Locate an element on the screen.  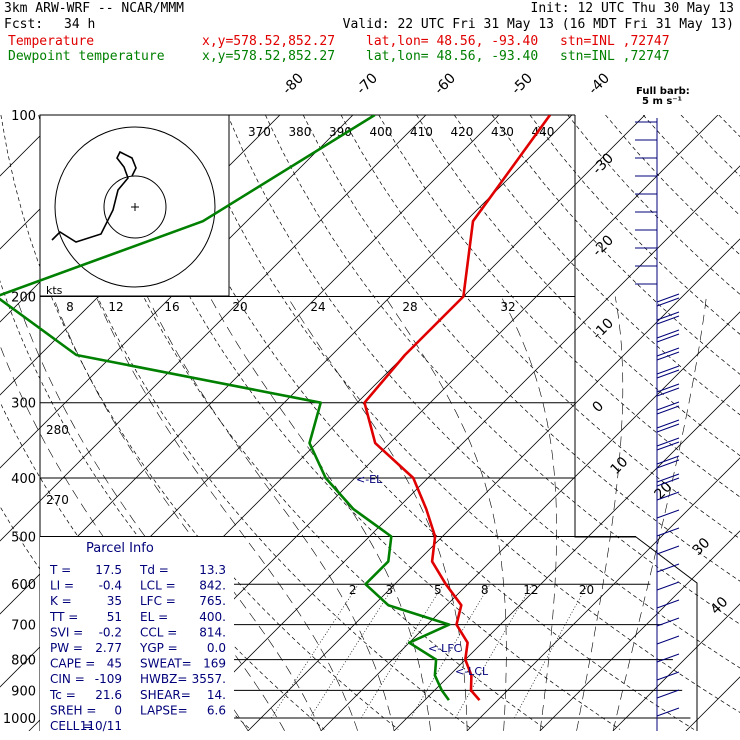
hodograph-speed-label: 32 is located at coordinates (507, 307).